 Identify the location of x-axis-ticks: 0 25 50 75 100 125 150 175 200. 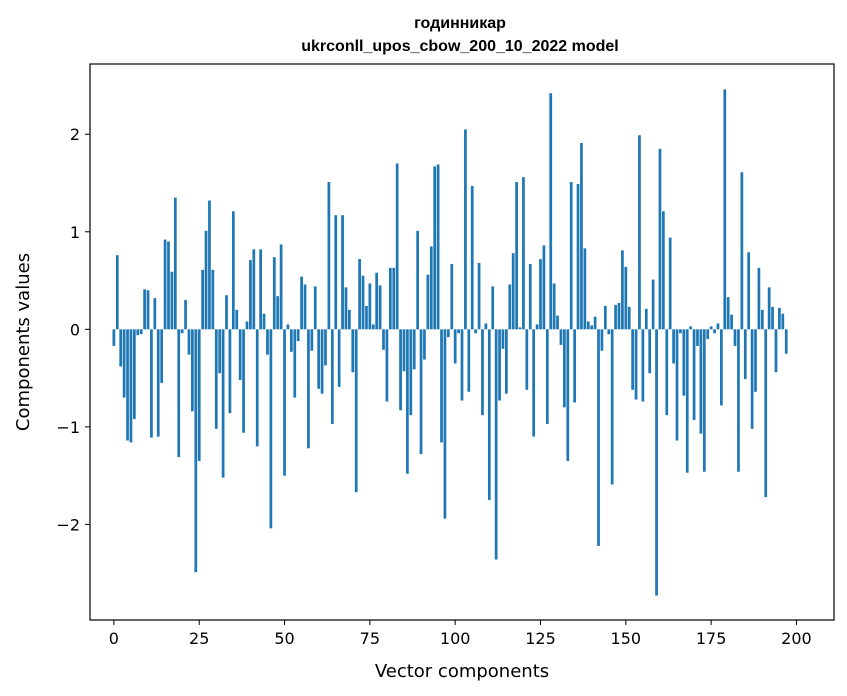
(460, 634).